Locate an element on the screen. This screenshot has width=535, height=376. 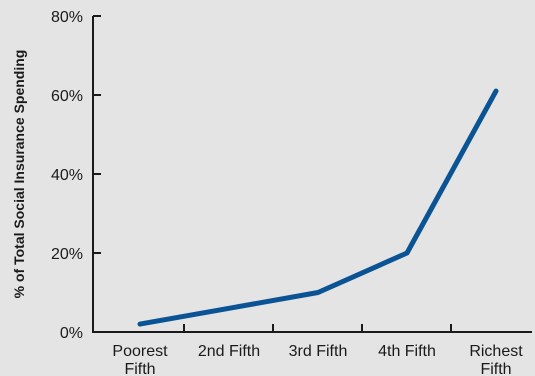
x-tick-label: 4th Fifth is located at coordinates (407, 351).